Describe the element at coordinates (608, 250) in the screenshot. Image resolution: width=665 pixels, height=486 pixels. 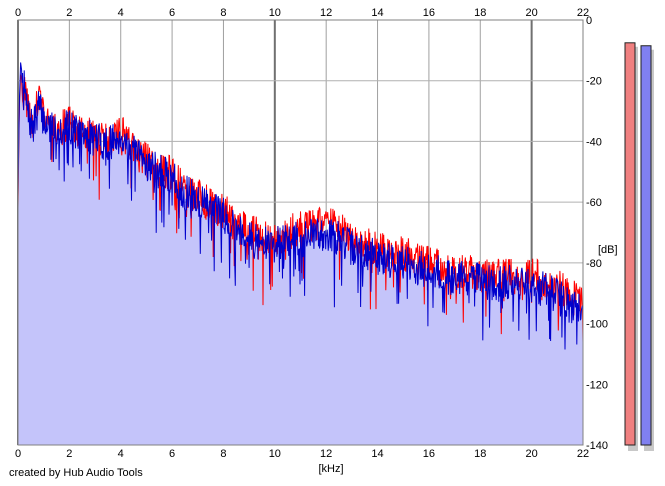
I see `y-axis-label: [dB]` at that location.